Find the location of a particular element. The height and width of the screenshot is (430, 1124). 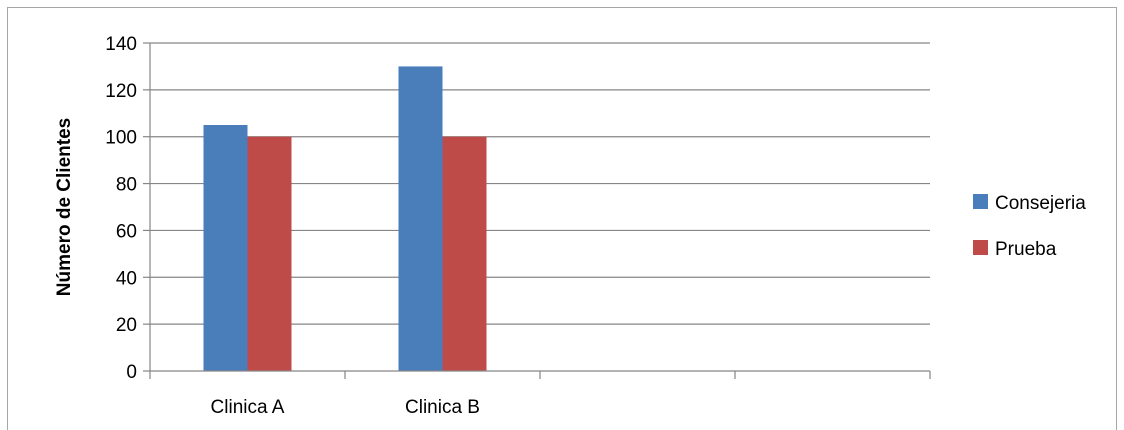

y-tick-label: 40 is located at coordinates (126, 278).